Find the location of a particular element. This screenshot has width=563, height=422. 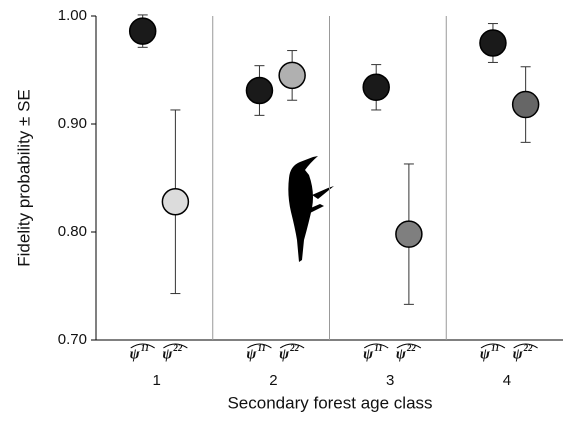

x-tick-label: 4 is located at coordinates (507, 380).